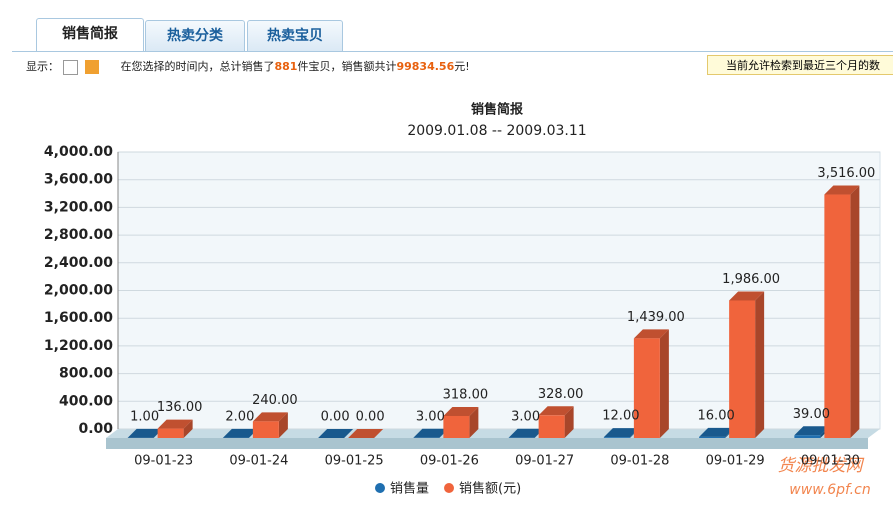 The image size is (893, 509). I want to click on value-label: 1,986.00, so click(751, 279).